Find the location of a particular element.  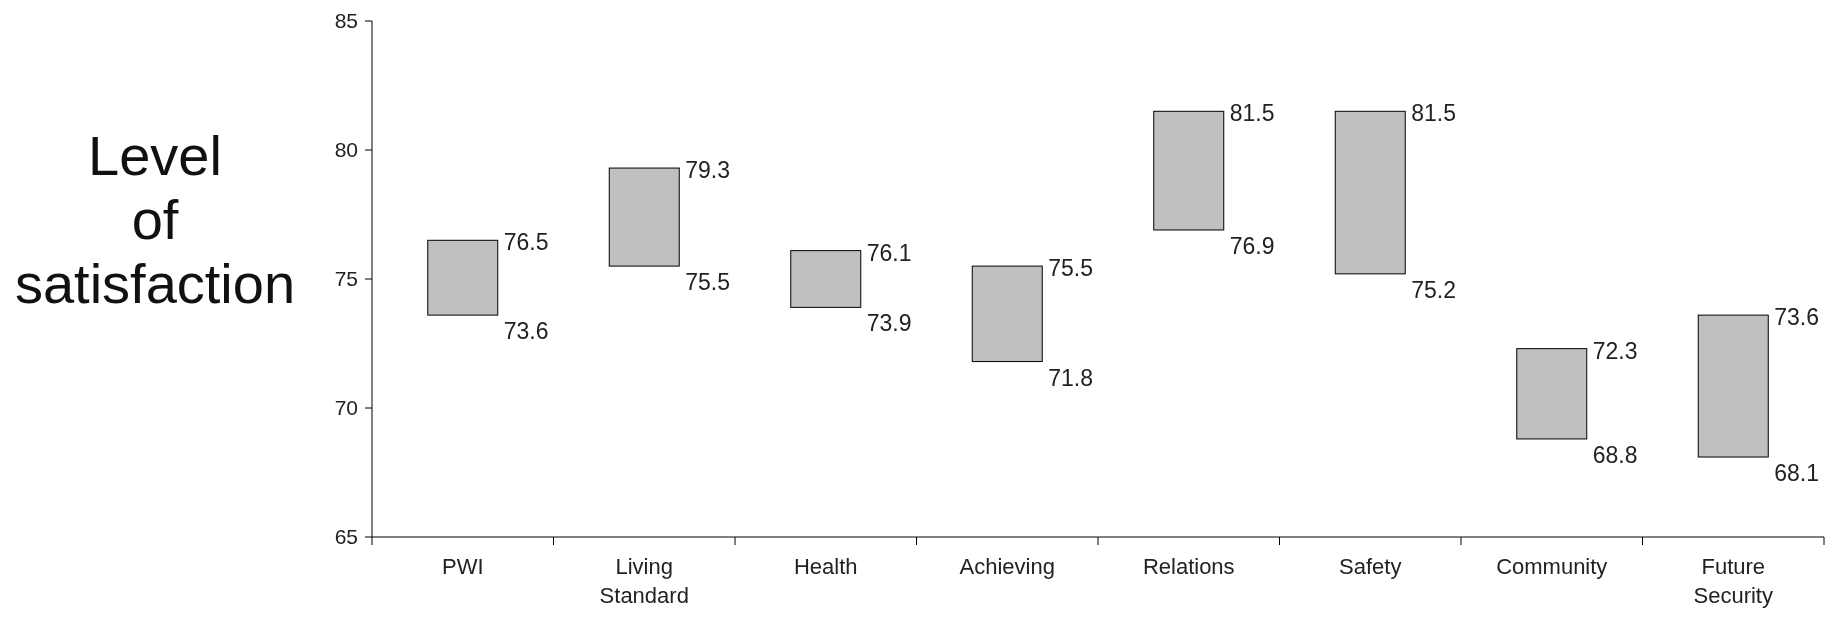

y-tick-label: 70 is located at coordinates (346, 408).